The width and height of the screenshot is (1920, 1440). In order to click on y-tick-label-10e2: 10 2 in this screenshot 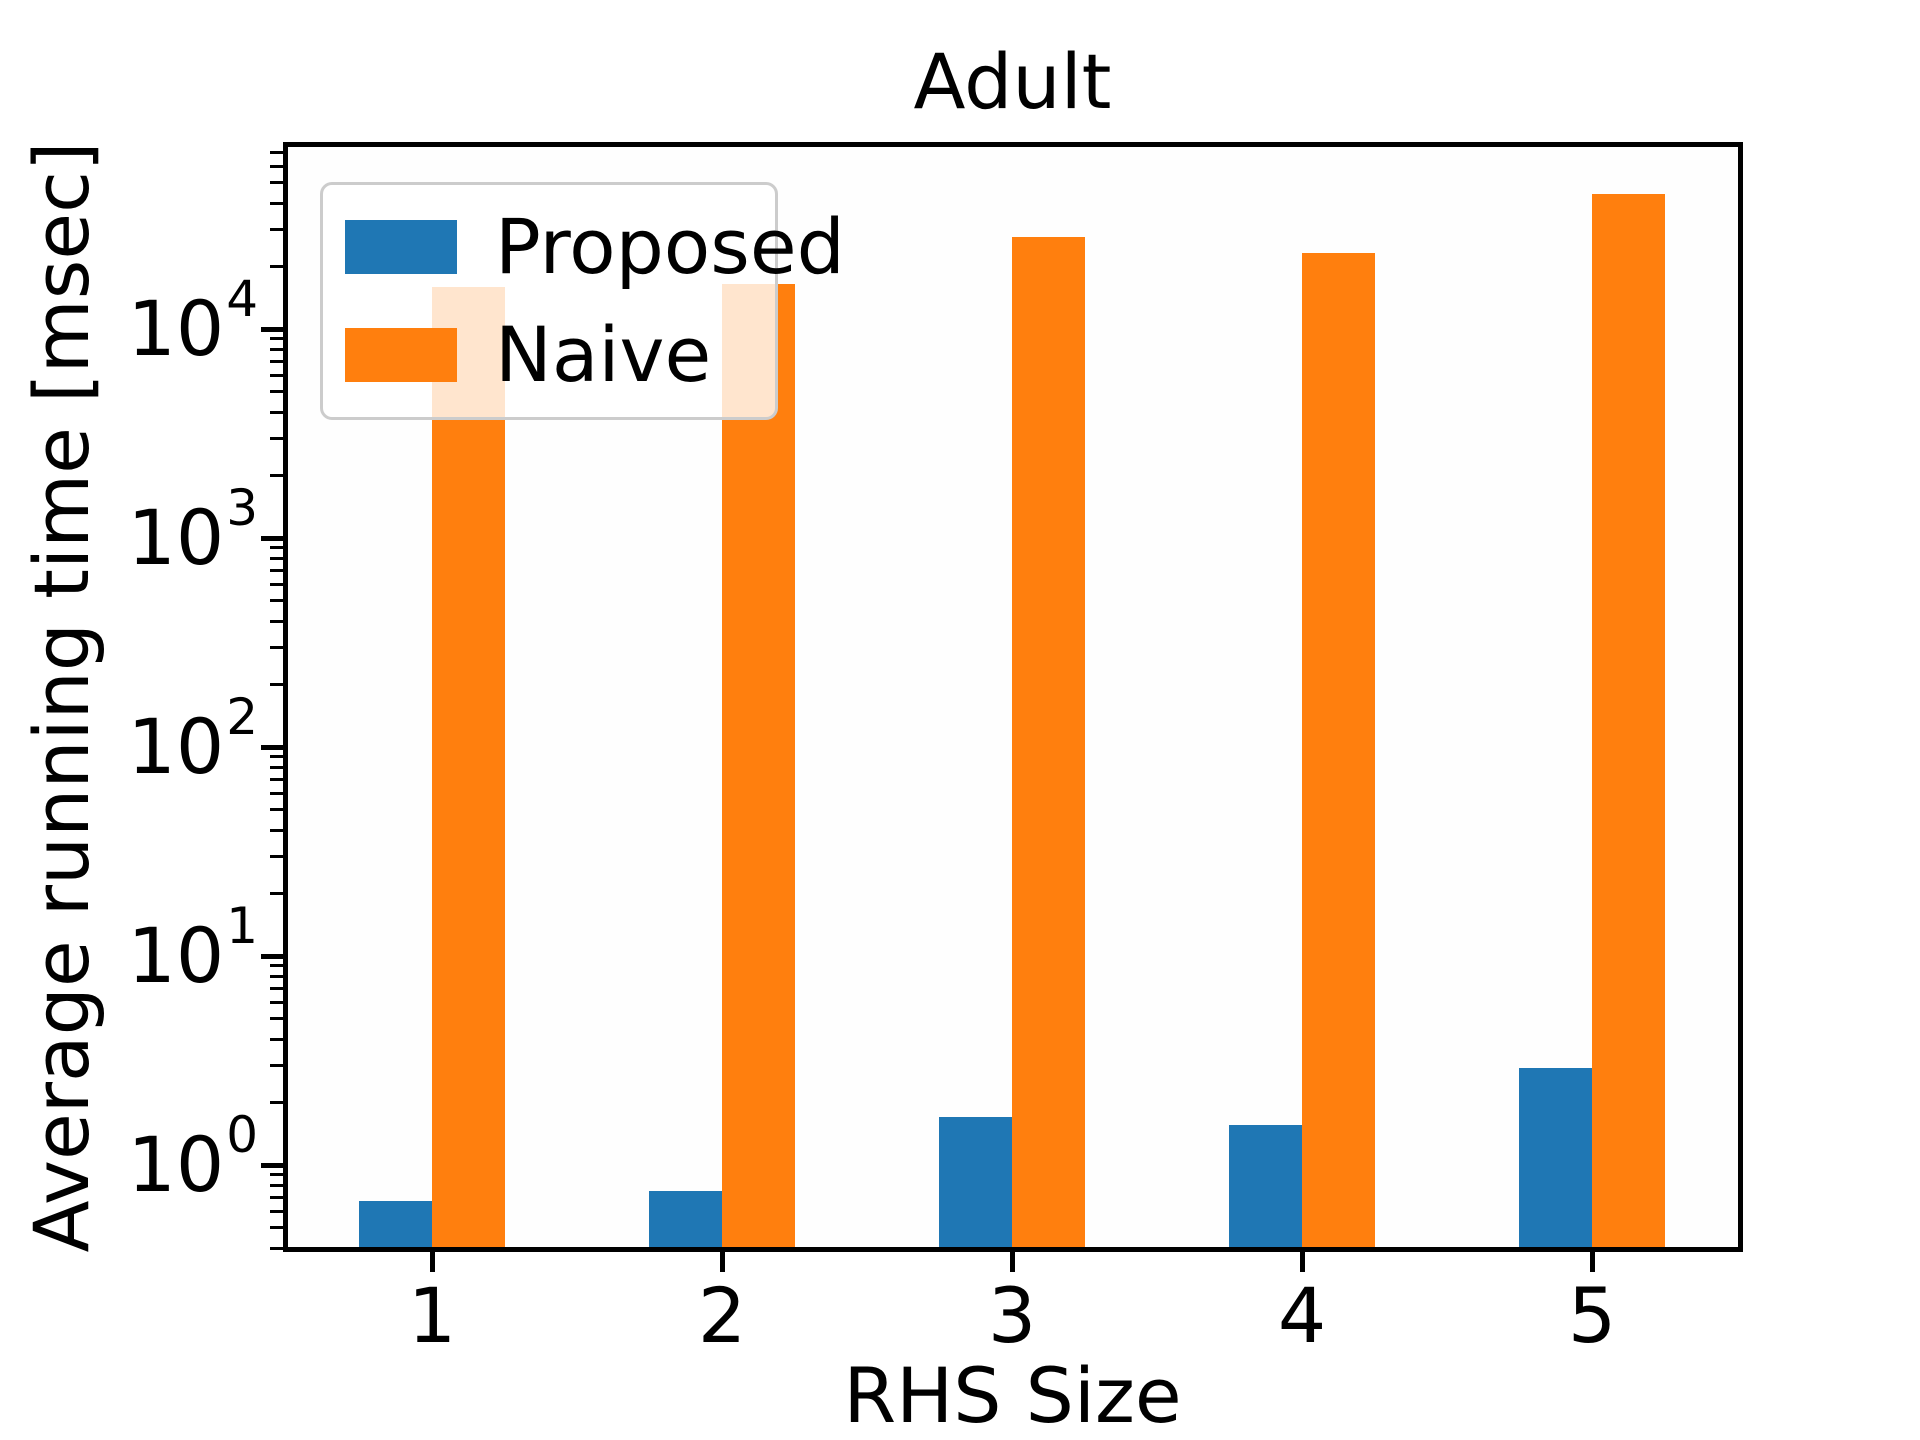, I will do `click(192, 739)`.